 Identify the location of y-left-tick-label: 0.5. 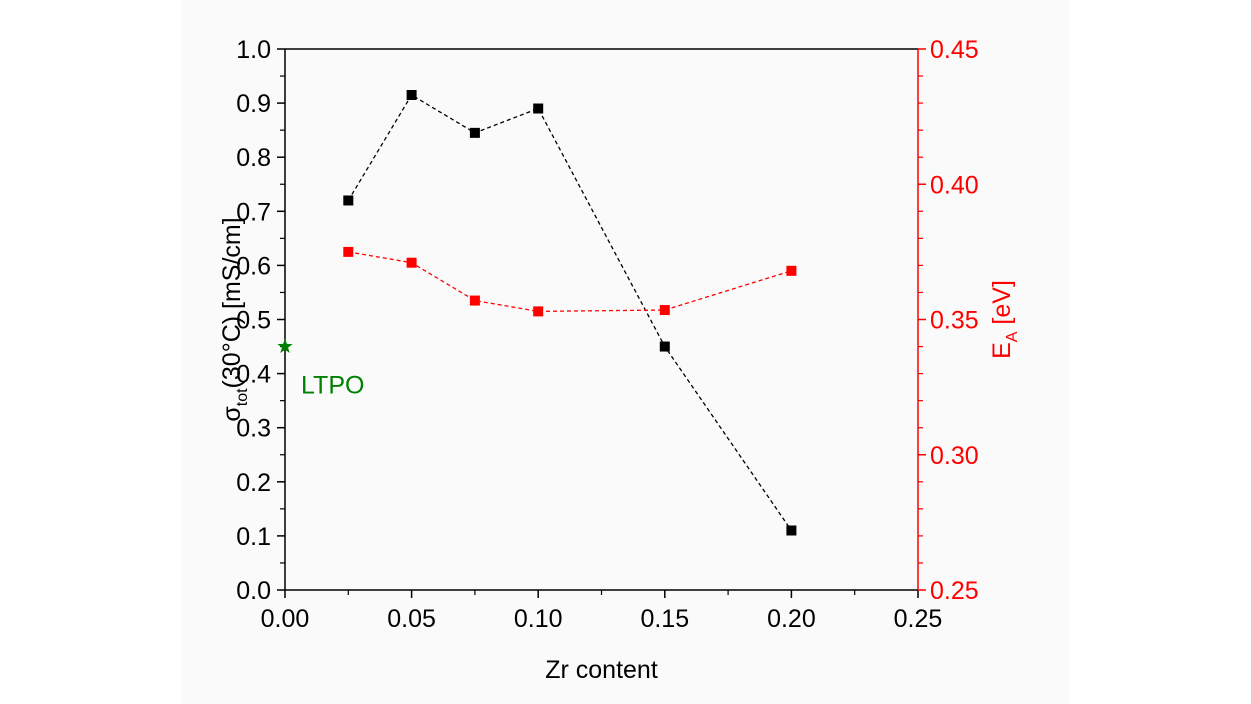
(253, 321).